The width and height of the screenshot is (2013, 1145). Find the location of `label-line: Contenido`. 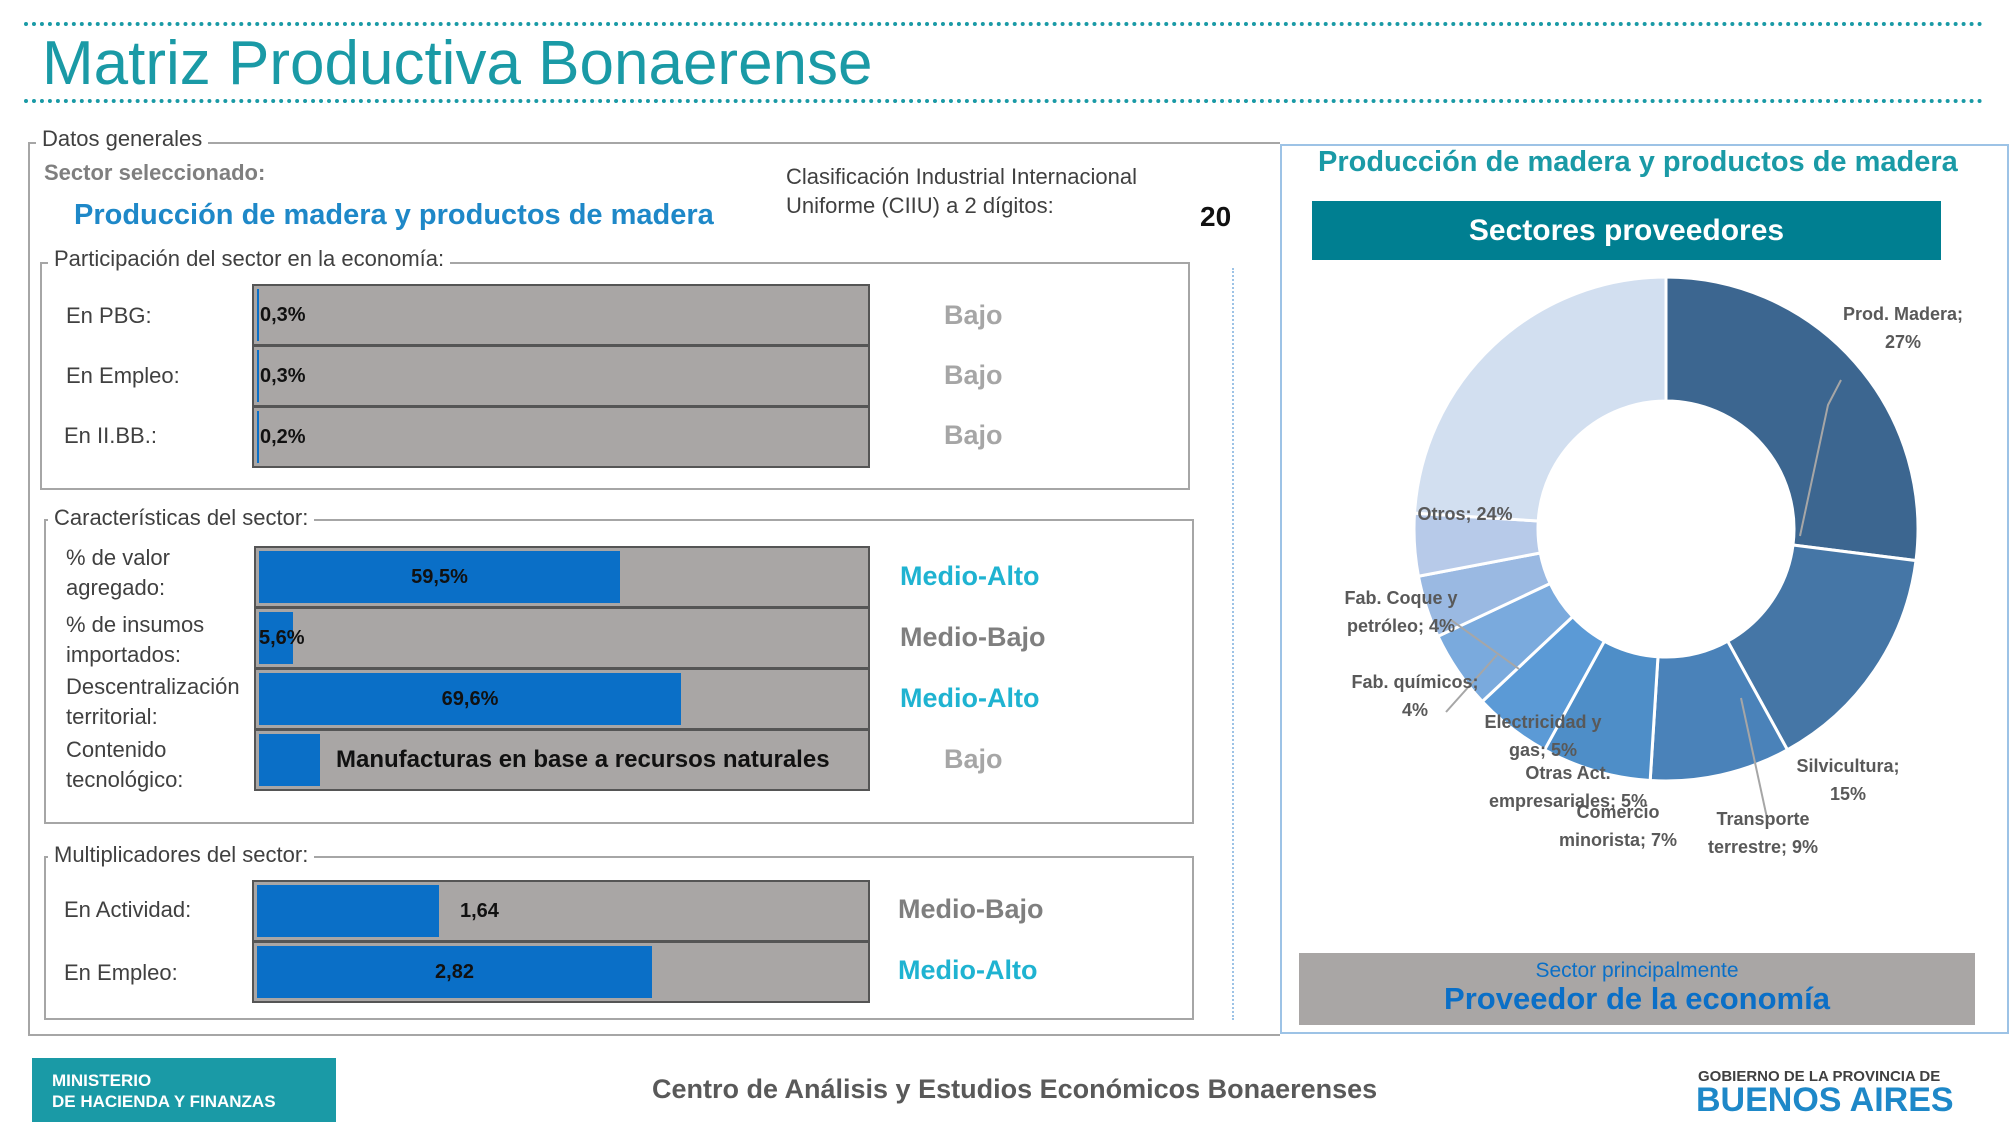

label-line: Contenido is located at coordinates (116, 749).